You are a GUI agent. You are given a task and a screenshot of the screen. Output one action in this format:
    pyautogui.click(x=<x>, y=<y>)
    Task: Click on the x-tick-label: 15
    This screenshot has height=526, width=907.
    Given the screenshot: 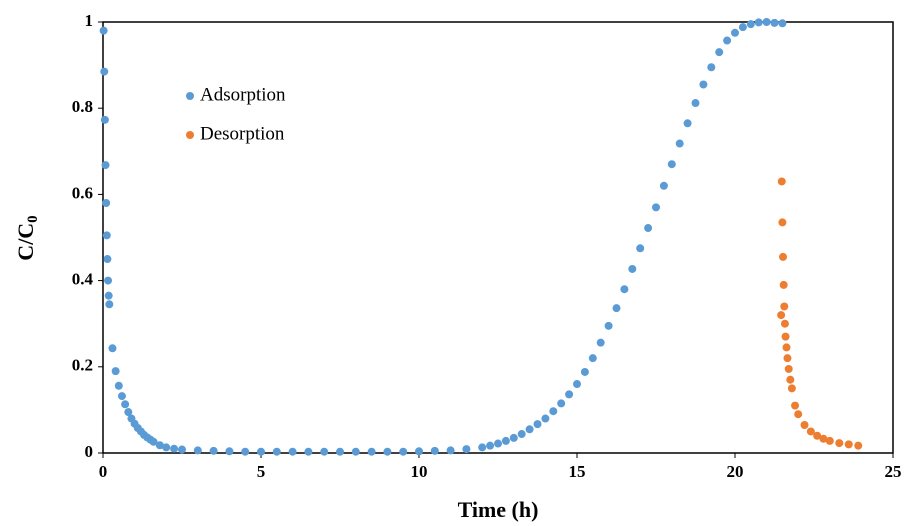 What is the action you would take?
    pyautogui.click(x=577, y=471)
    